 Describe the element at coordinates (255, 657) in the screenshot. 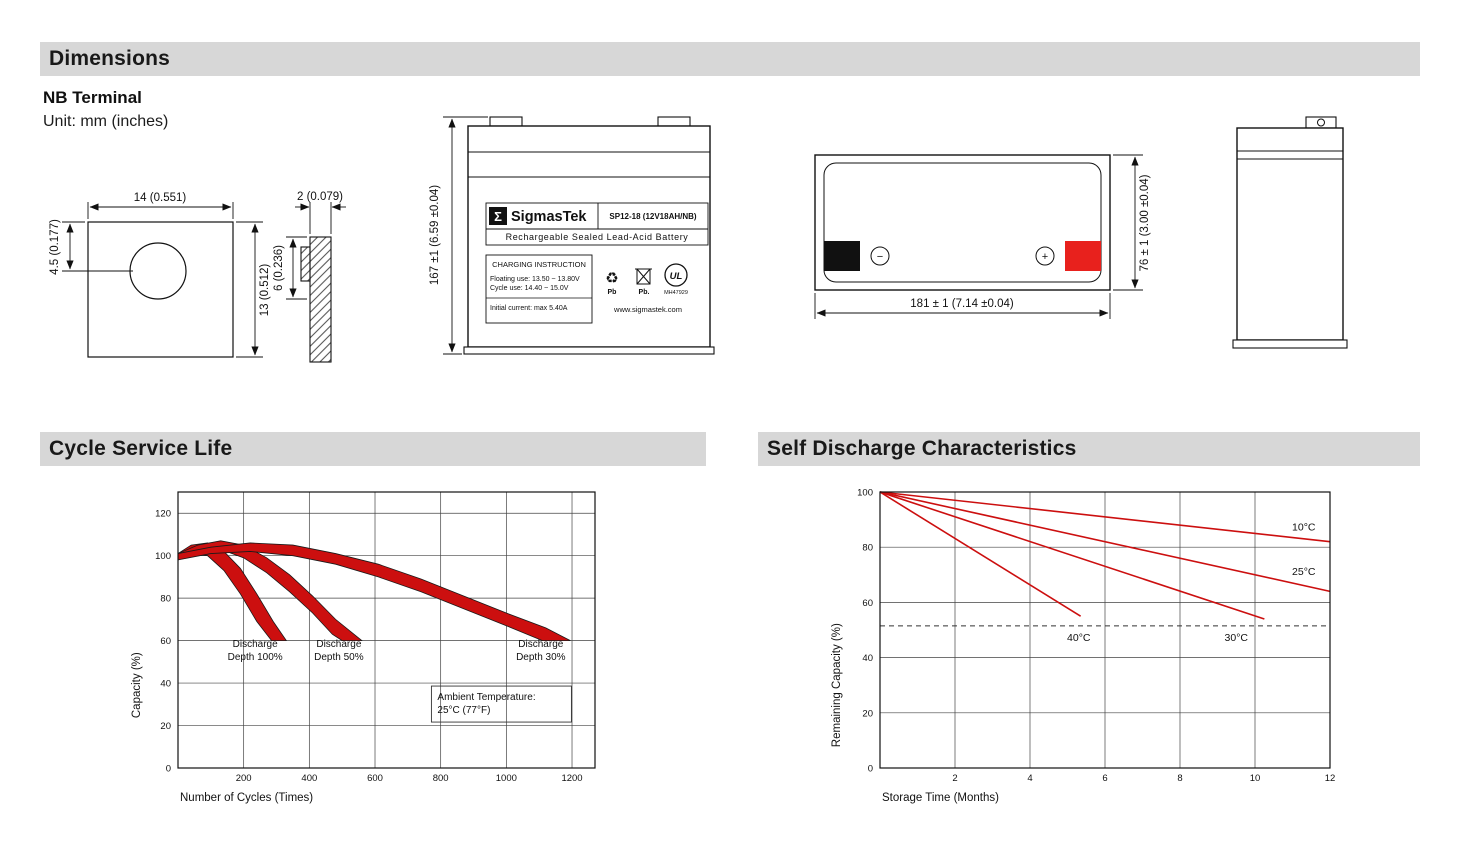

I see `annotation-text: Depth 100%` at that location.